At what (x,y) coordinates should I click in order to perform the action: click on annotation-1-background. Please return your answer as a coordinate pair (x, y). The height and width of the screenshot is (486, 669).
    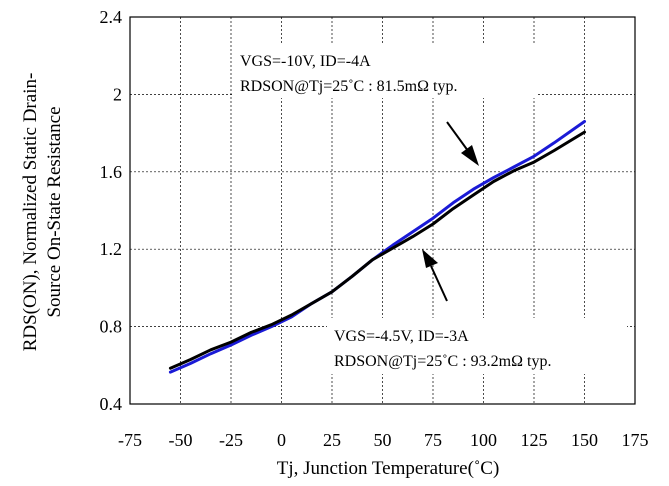
    Looking at the image, I should click on (384, 71).